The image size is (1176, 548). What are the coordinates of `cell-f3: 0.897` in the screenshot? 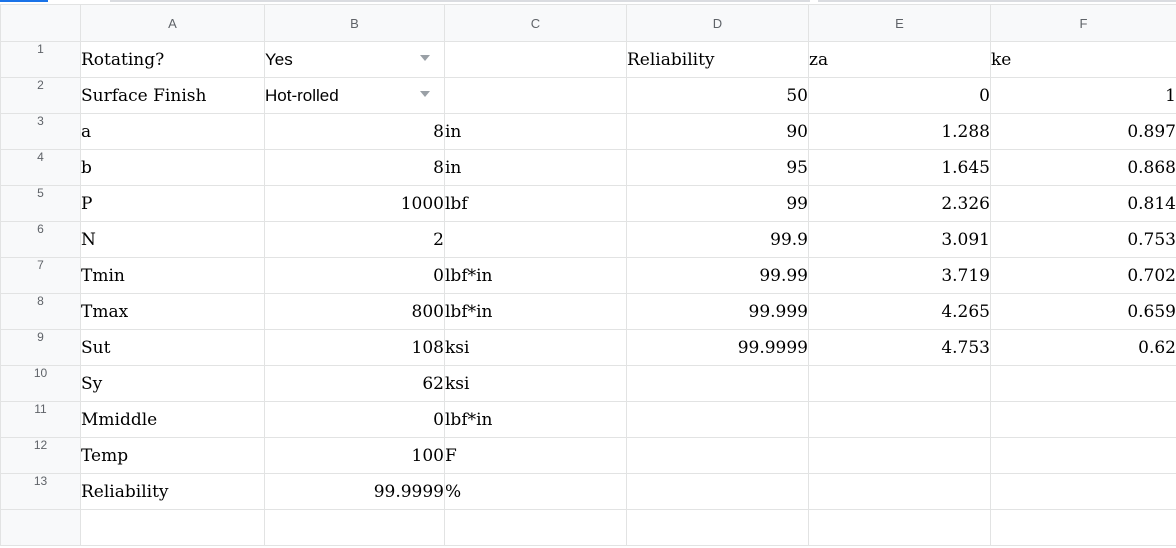 It's located at (1083, 131).